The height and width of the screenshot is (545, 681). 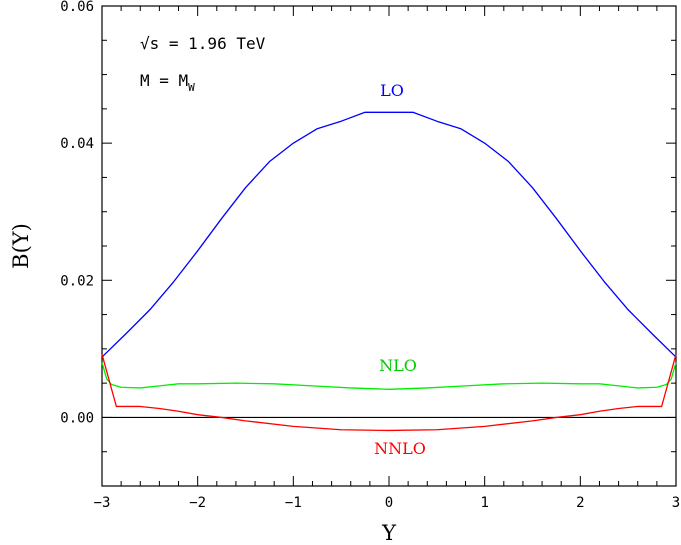 What do you see at coordinates (398, 365) in the screenshot?
I see `series-label-nlo: NLO` at bounding box center [398, 365].